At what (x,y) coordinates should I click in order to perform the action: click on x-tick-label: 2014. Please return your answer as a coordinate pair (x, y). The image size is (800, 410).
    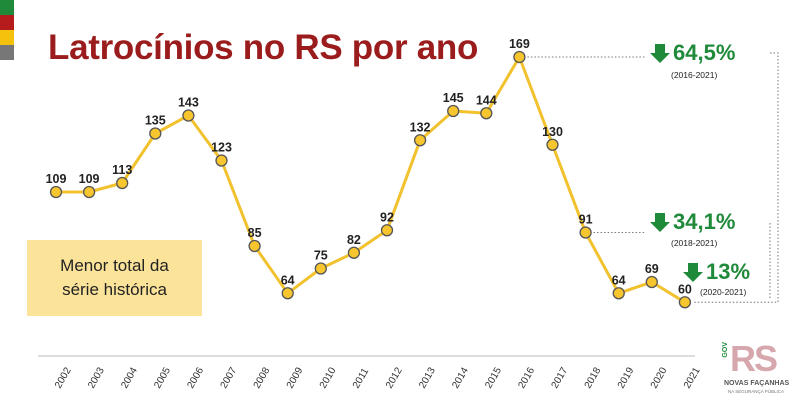
    Looking at the image, I should click on (460, 377).